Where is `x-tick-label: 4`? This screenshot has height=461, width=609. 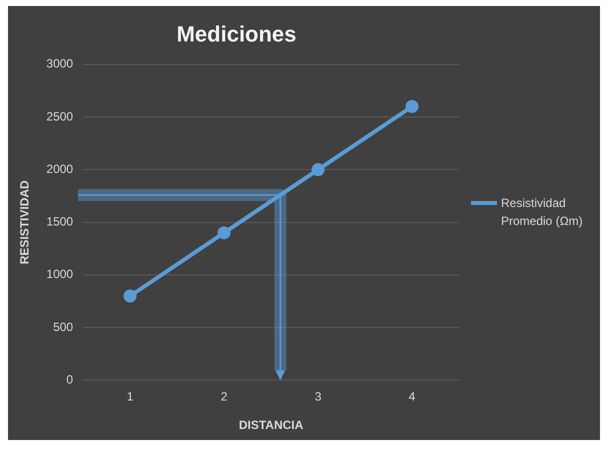 x-tick-label: 4 is located at coordinates (412, 397).